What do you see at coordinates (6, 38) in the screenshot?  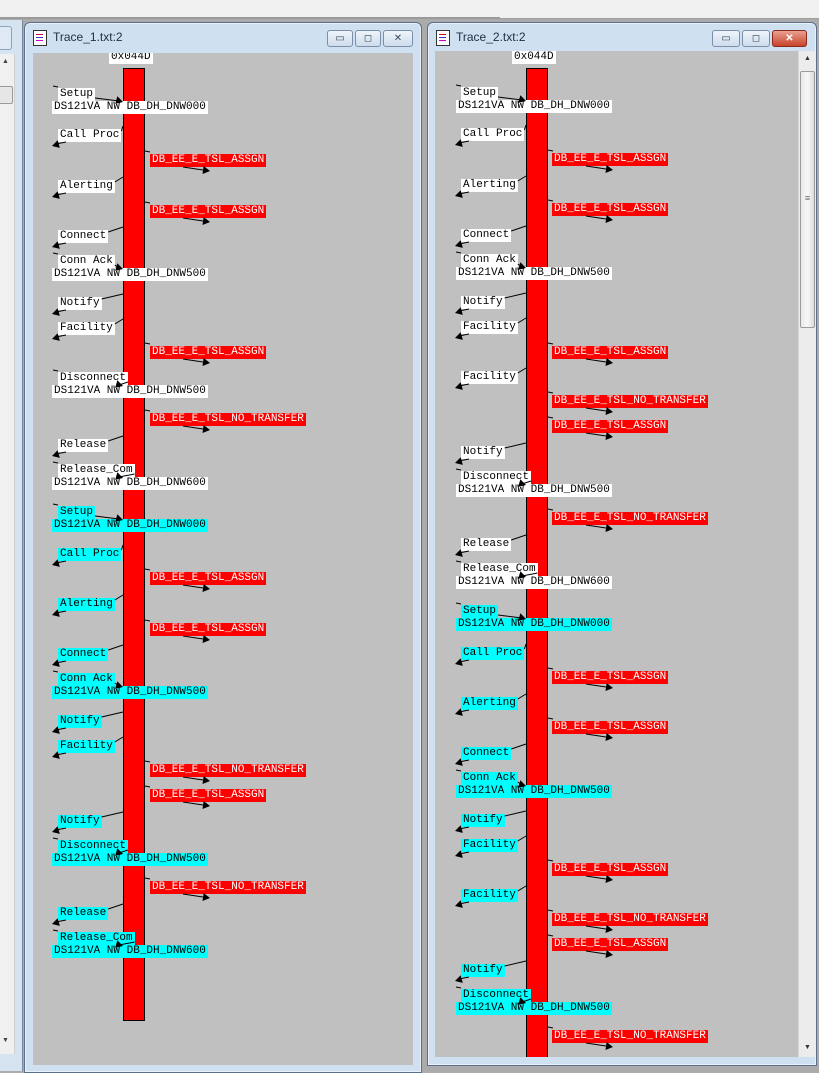 I see `background-window-button` at bounding box center [6, 38].